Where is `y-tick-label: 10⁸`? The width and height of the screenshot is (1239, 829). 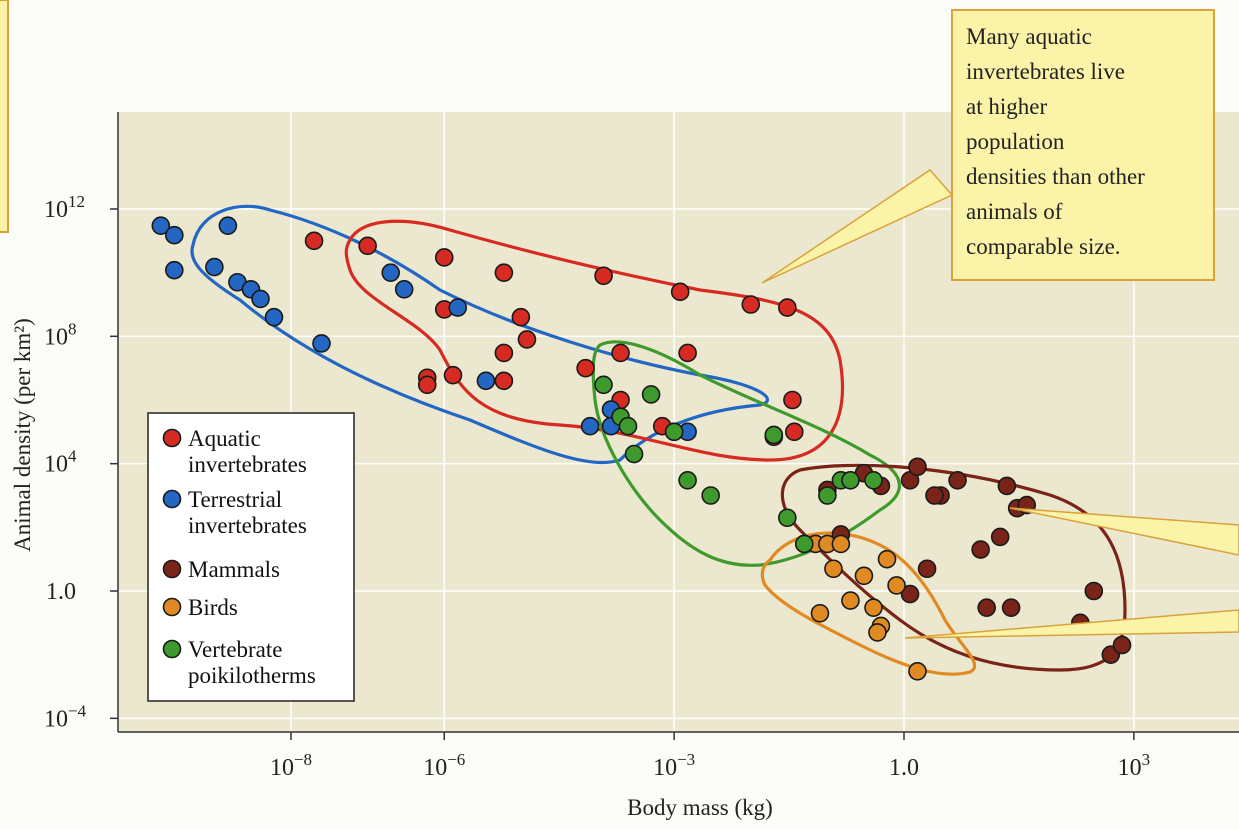
y-tick-label: 10⁸ is located at coordinates (60, 334).